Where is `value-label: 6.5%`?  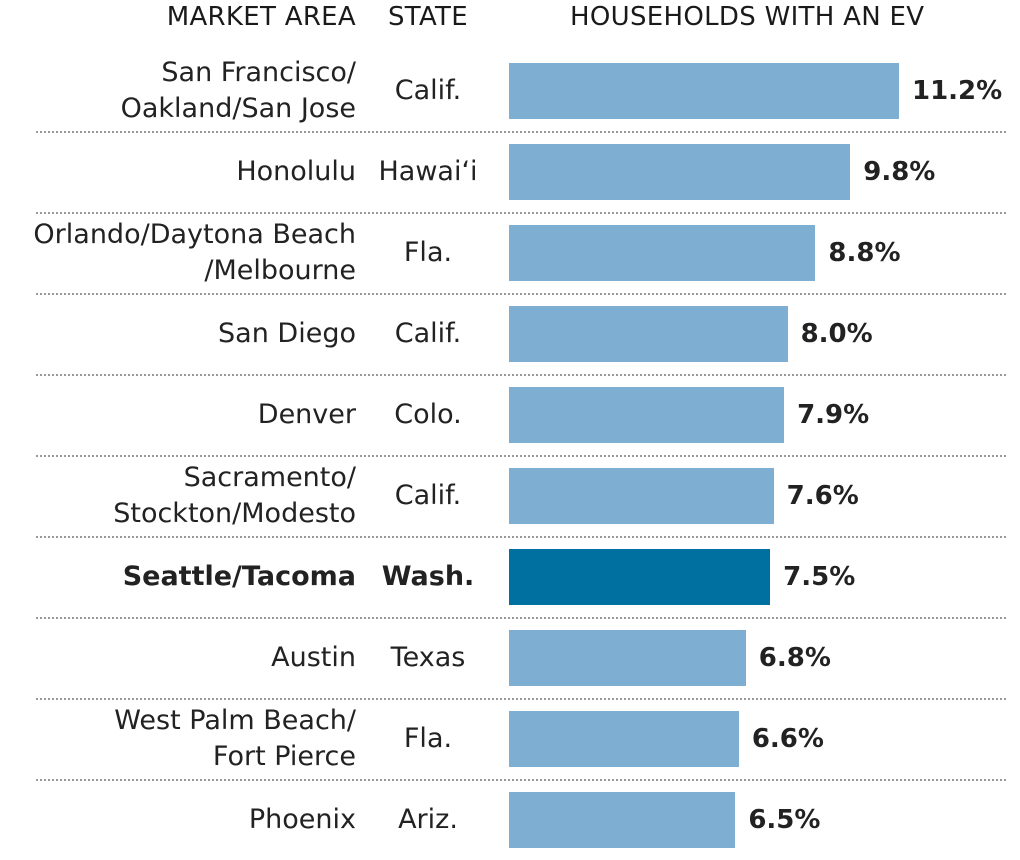 value-label: 6.5% is located at coordinates (784, 819).